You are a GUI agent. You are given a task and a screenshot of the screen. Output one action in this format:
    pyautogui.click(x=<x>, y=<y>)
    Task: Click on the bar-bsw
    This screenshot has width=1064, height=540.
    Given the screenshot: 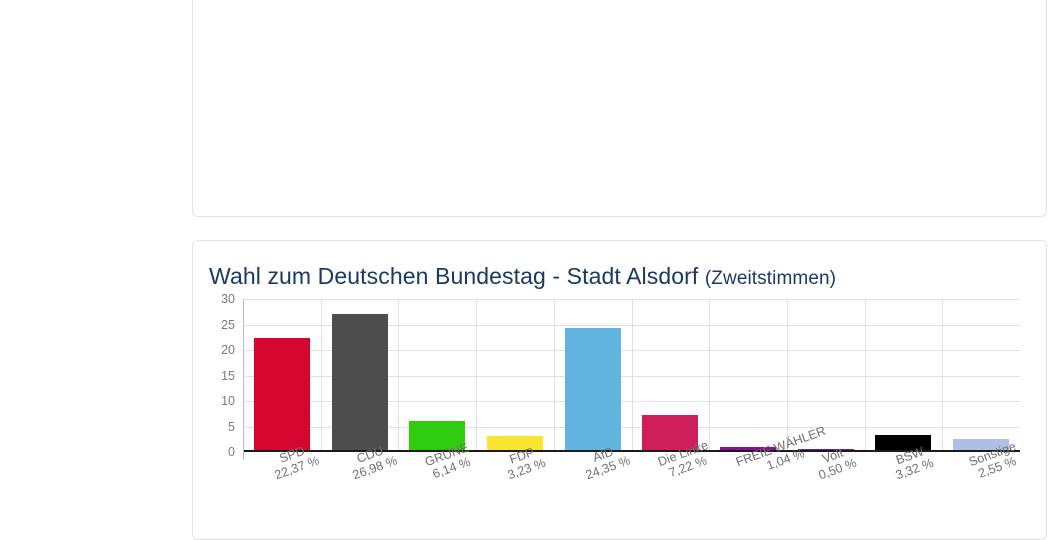 What is the action you would take?
    pyautogui.click(x=903, y=443)
    